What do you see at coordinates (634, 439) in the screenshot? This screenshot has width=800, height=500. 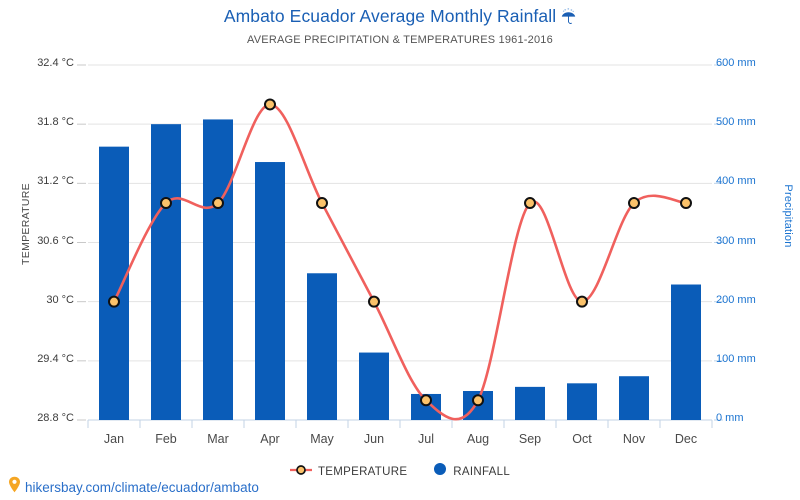 I see `x-axis-tick-label: Nov` at bounding box center [634, 439].